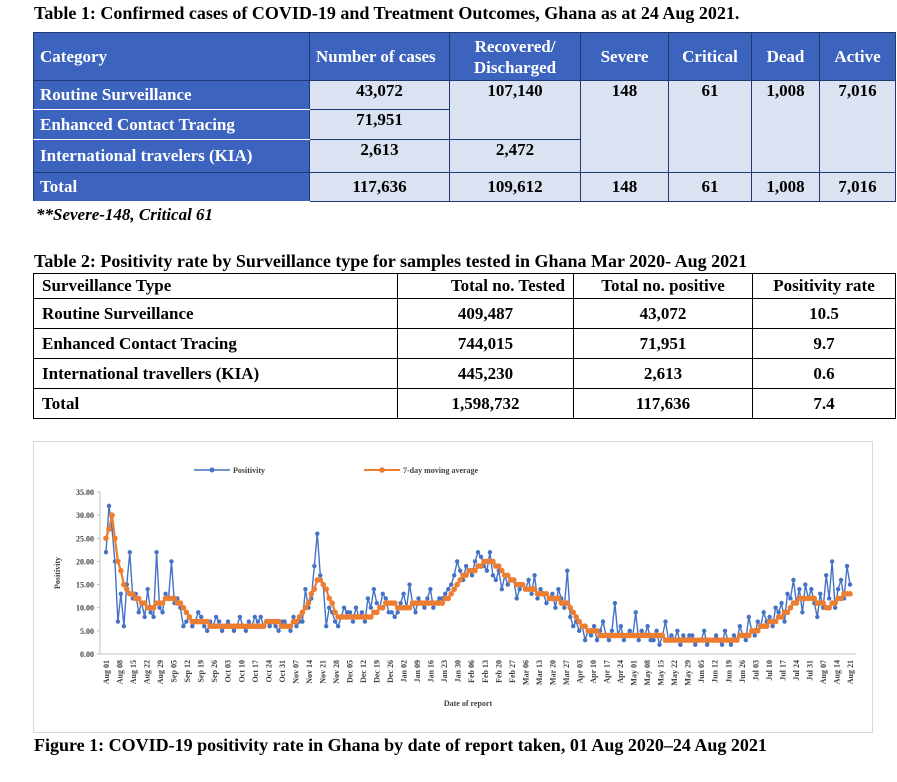 This screenshot has height=782, width=897. I want to click on t2-cell: 43,072, so click(663, 313).